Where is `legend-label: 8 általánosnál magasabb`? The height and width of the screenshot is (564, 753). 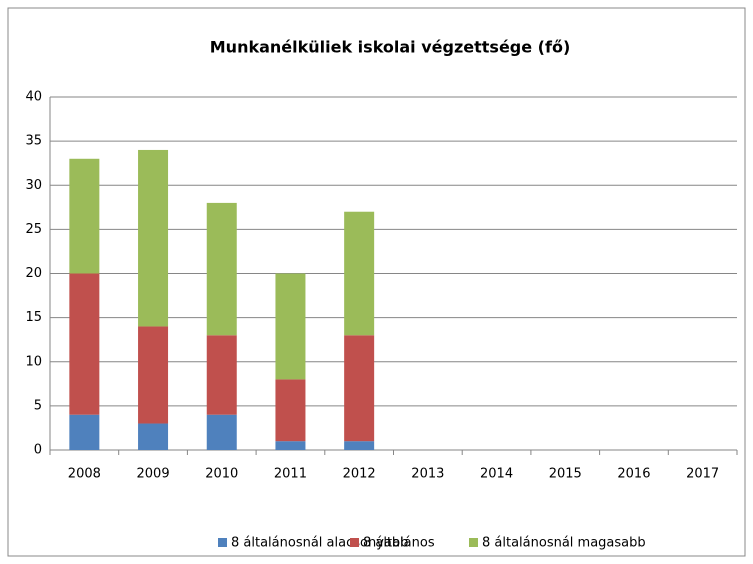 legend-label: 8 általánosnál magasabb is located at coordinates (564, 543).